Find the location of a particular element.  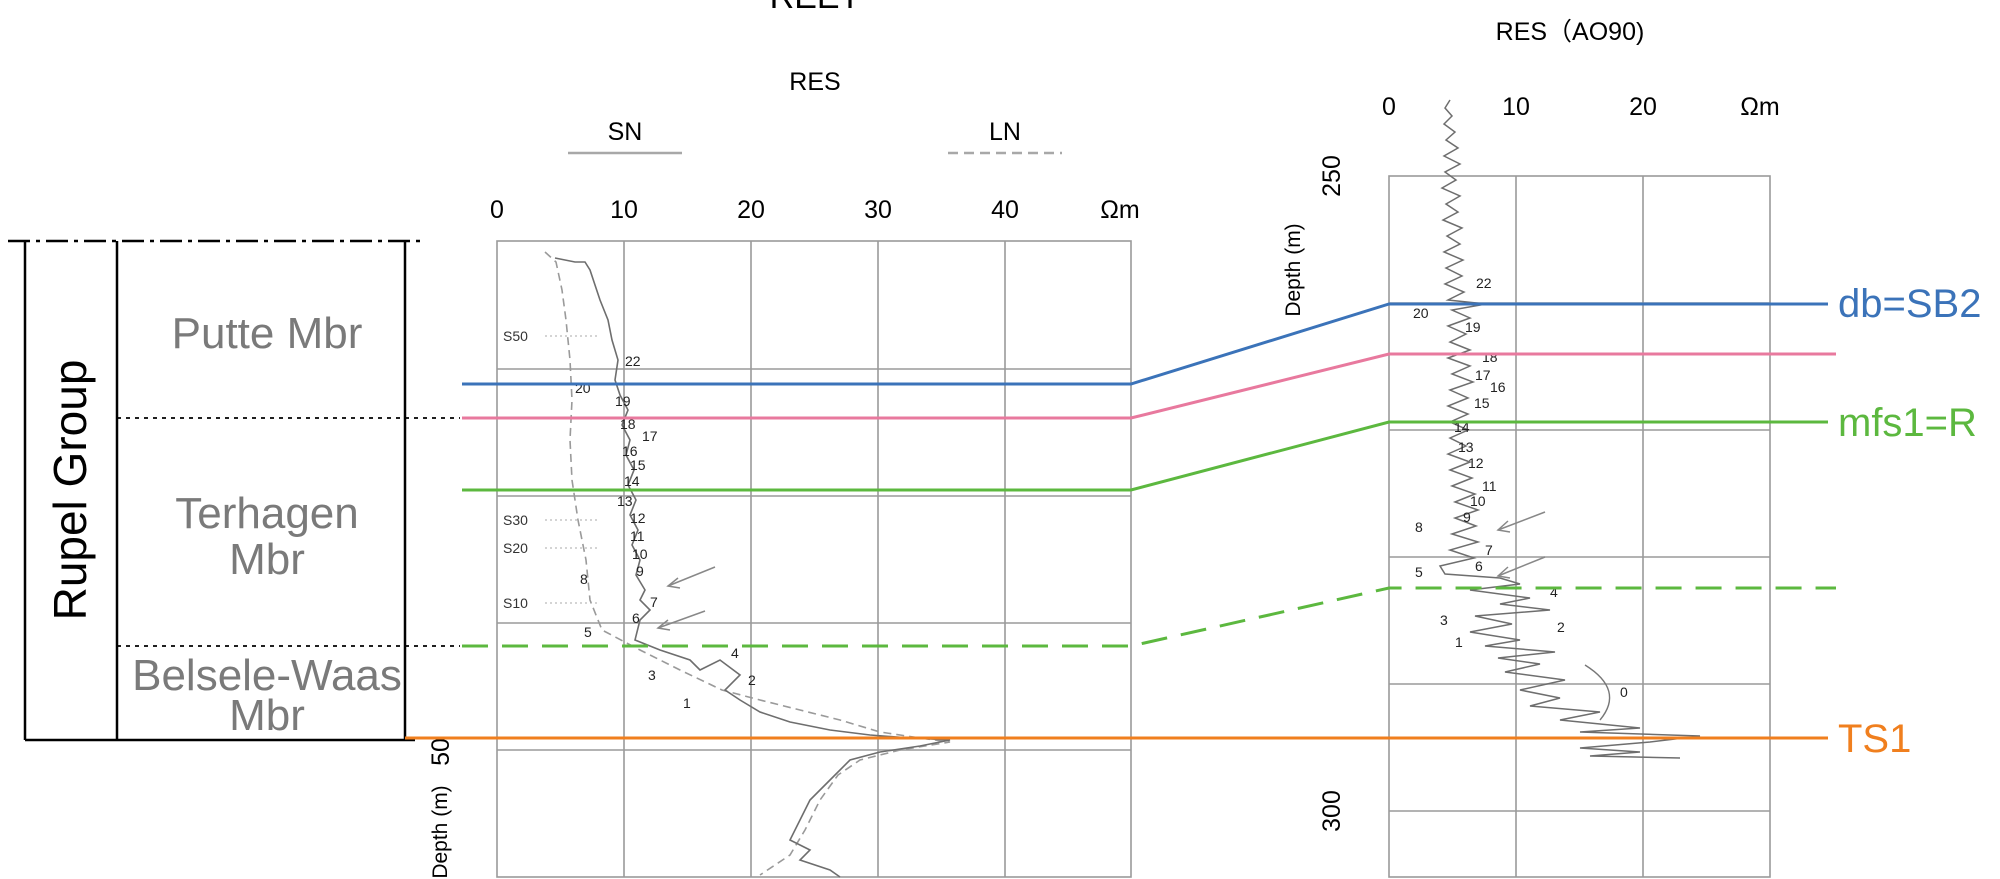

left-depth-label: Depth (m) is located at coordinates (440, 831).